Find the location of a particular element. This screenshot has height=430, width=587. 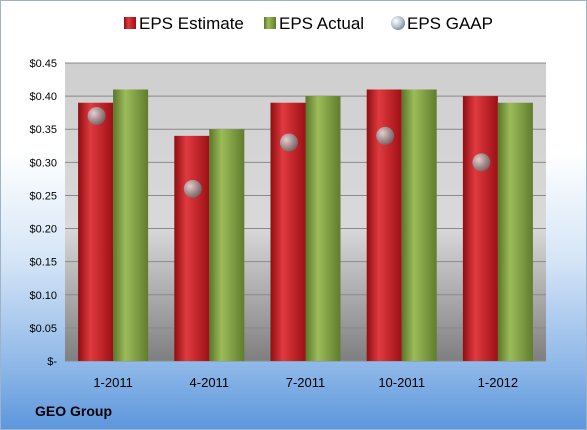

y-tick-label: $- is located at coordinates (52, 362).